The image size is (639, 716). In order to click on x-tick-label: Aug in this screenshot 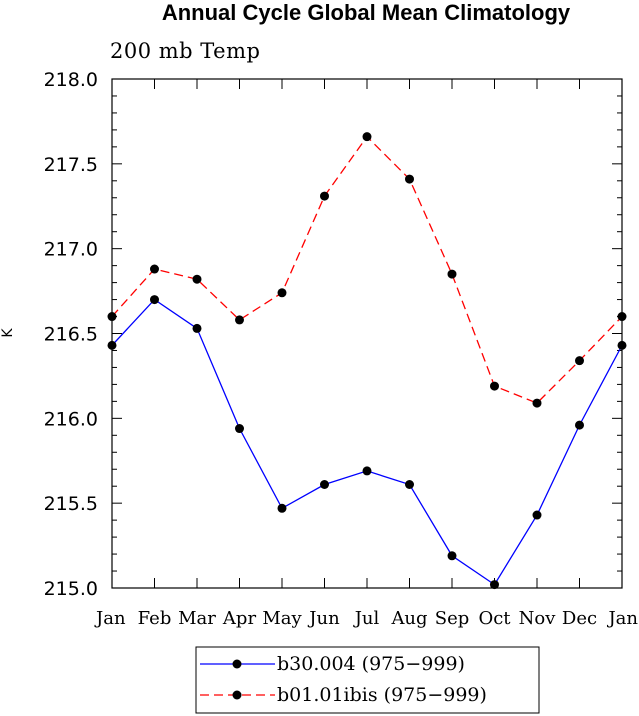, I will do `click(408, 618)`.